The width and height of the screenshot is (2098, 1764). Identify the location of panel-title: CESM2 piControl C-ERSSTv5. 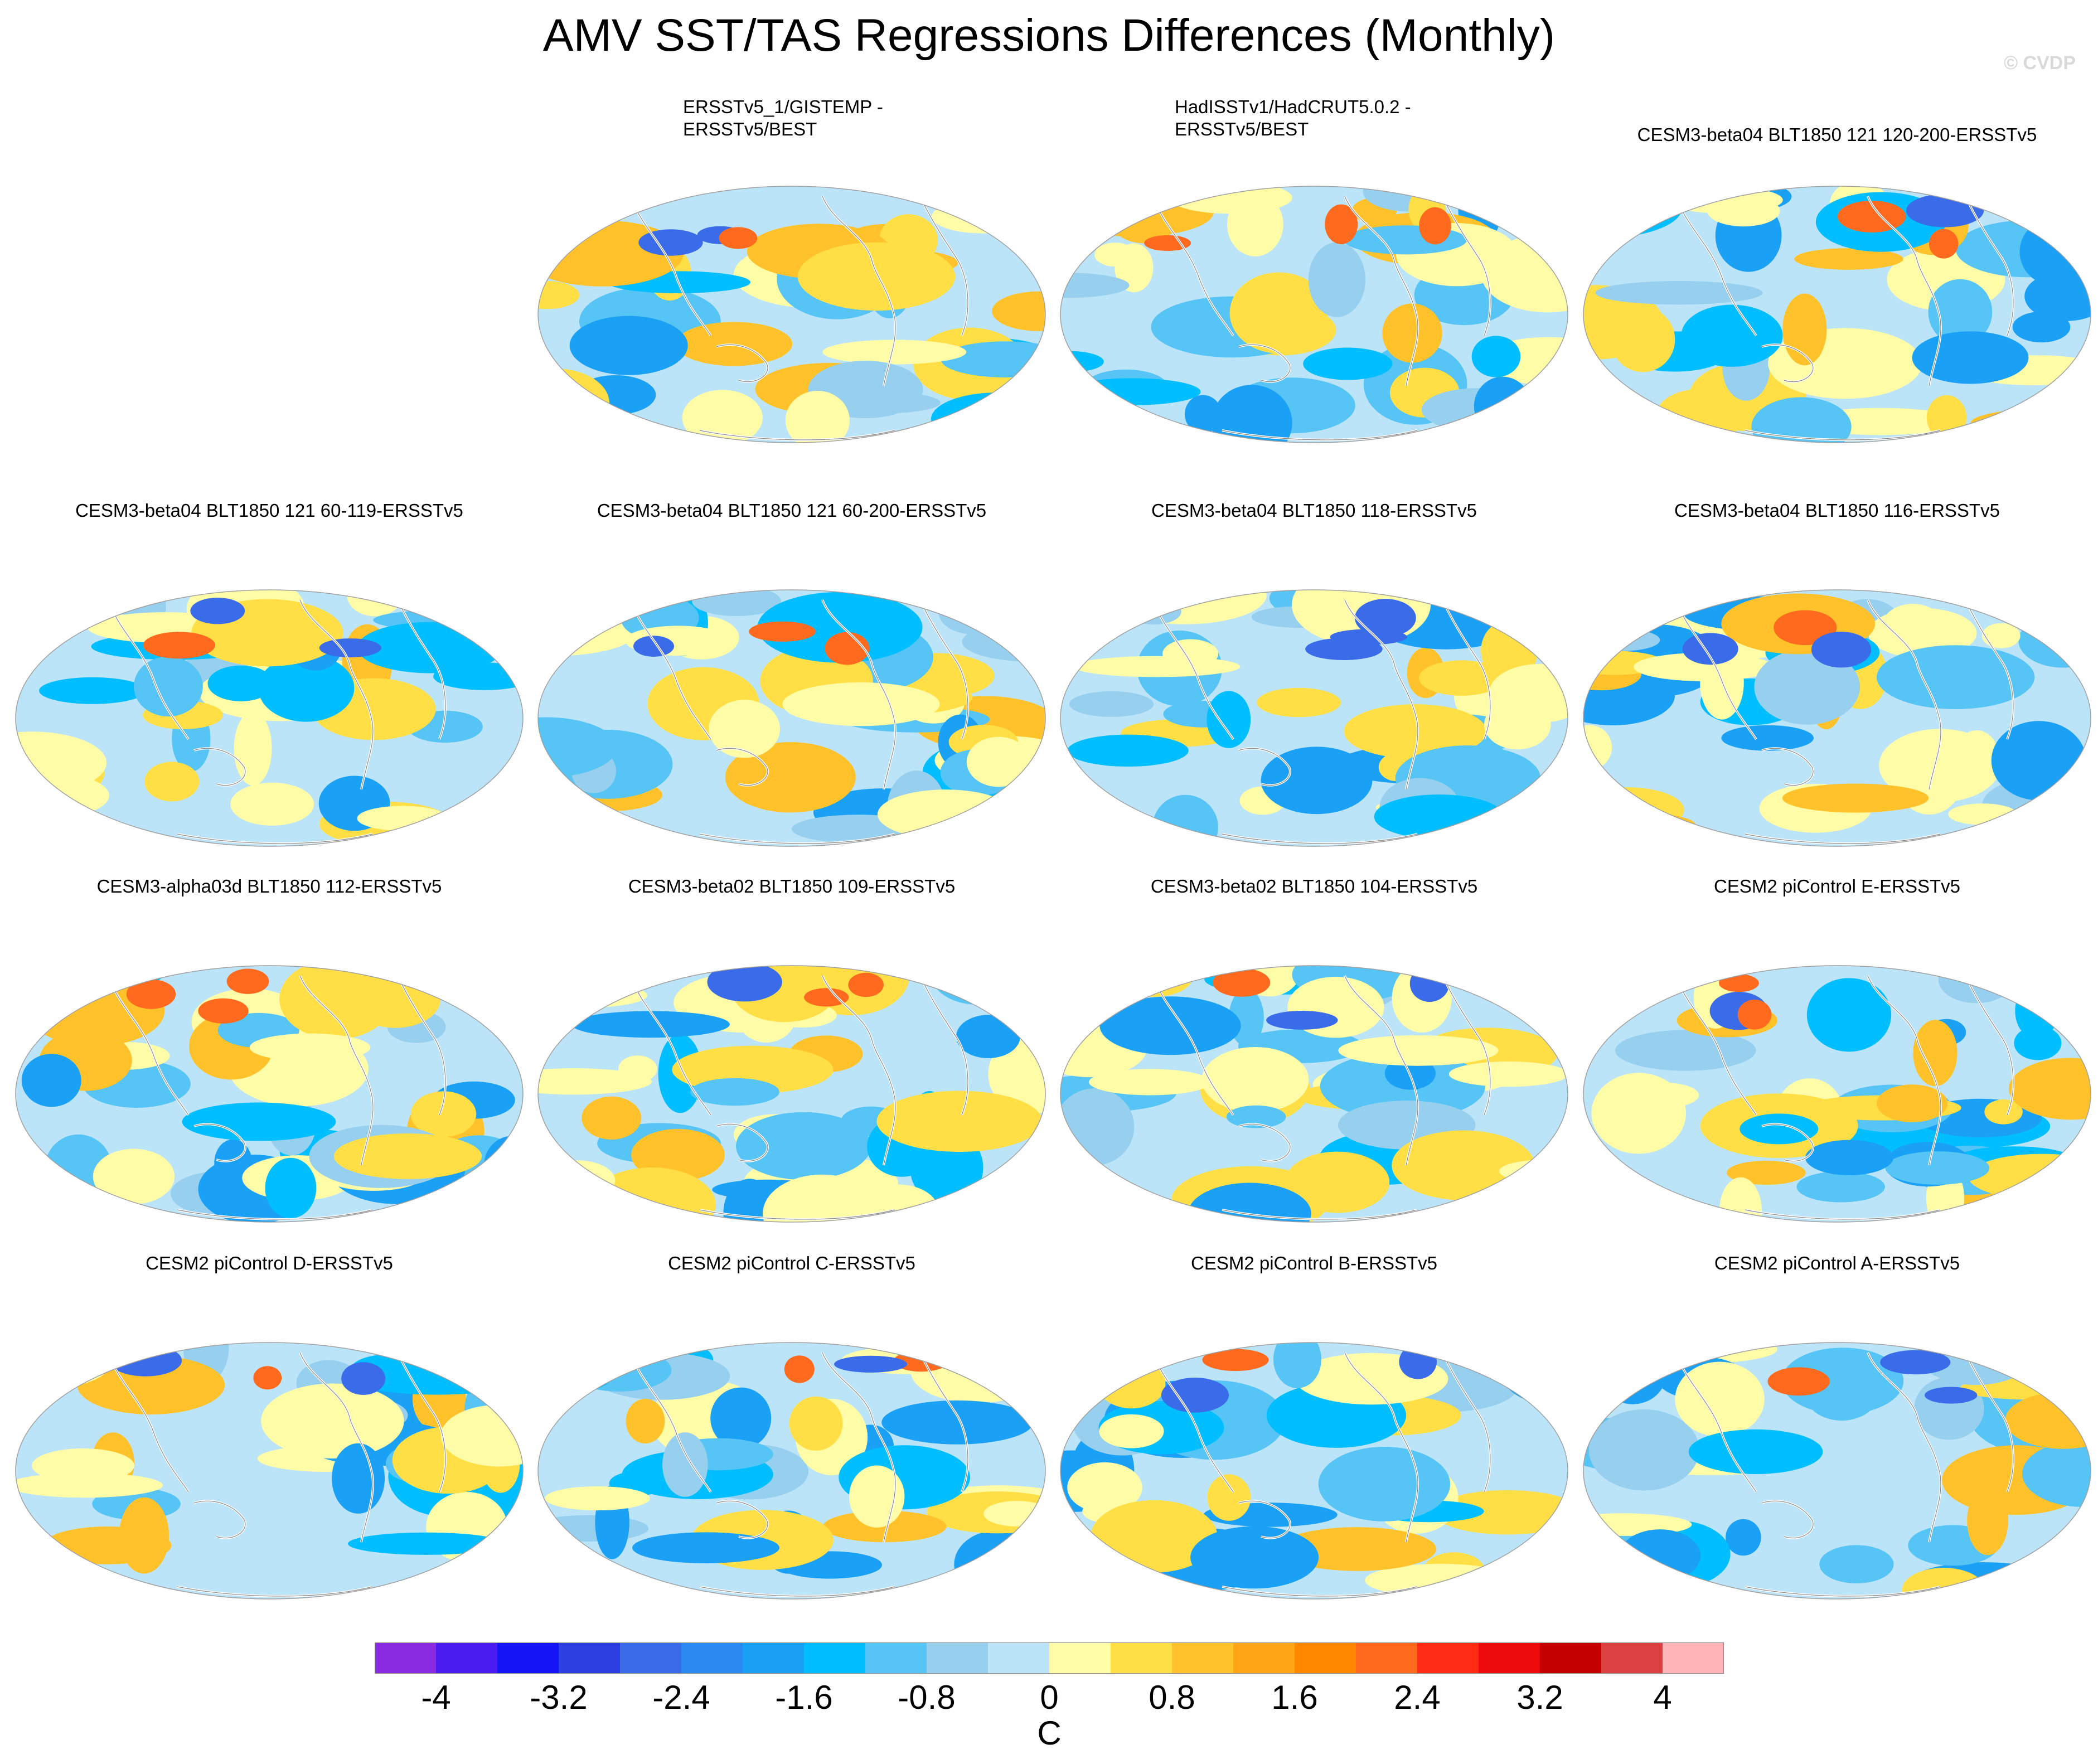
(791, 1263).